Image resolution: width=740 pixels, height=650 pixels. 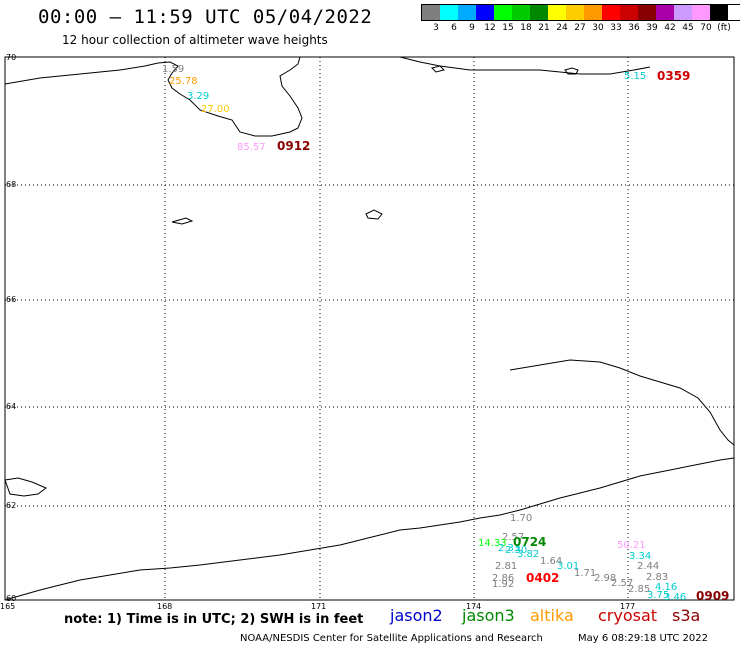 What do you see at coordinates (631, 545) in the screenshot?
I see `wave-height-label: 50.21` at bounding box center [631, 545].